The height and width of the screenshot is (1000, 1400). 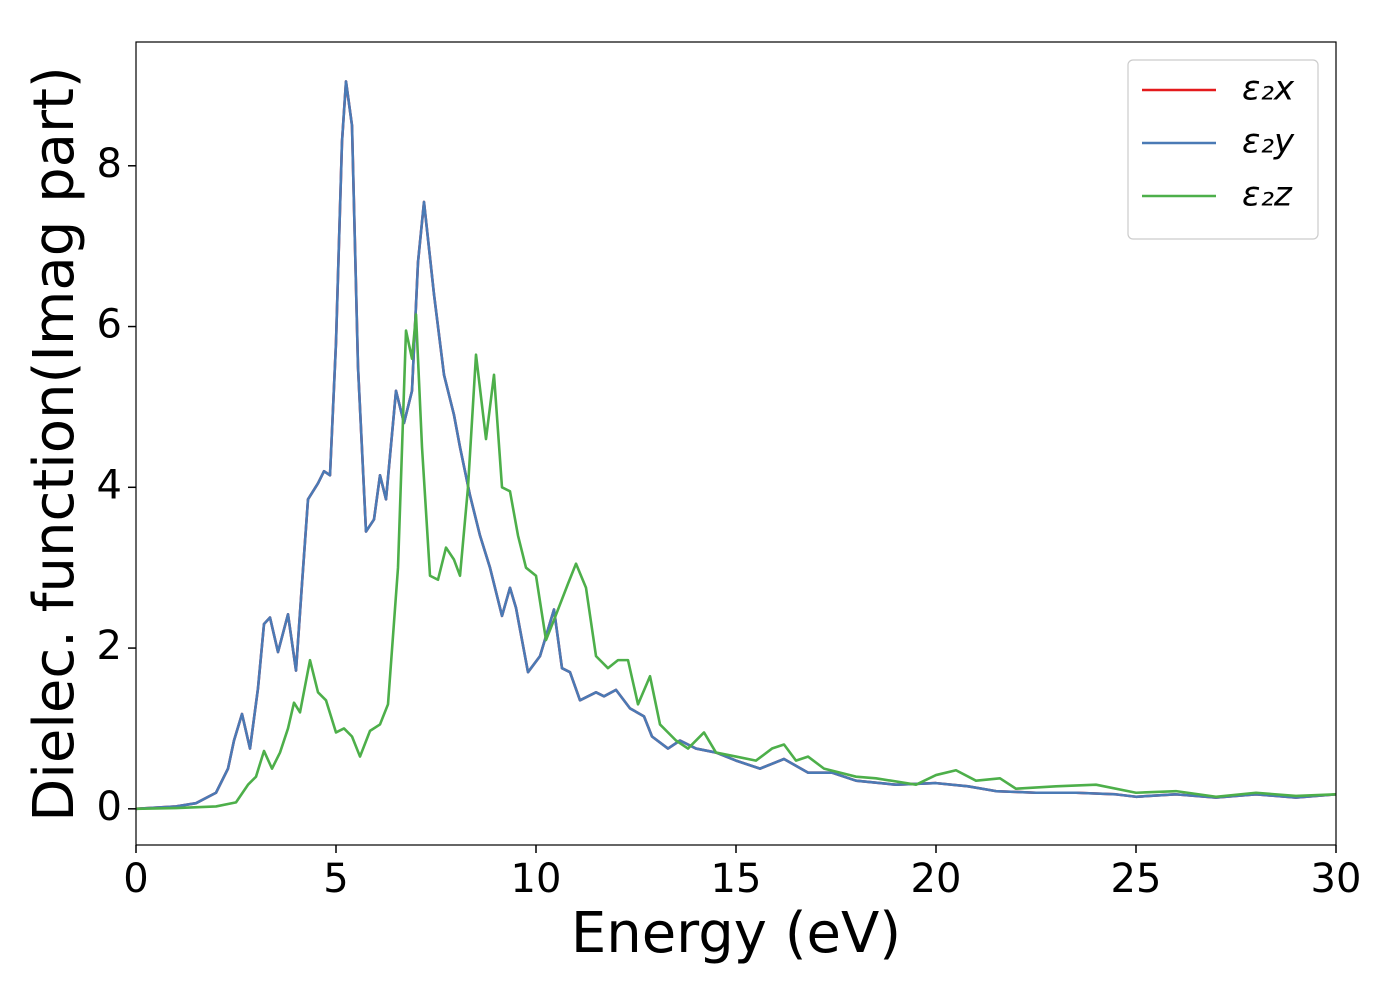 I want to click on legend-label: ε₂y, so click(x=1268, y=142).